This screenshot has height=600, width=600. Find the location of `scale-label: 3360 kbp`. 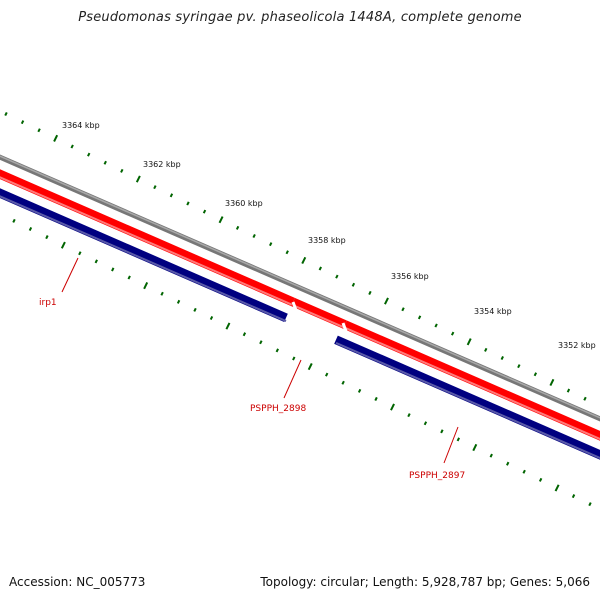

scale-label: 3360 kbp is located at coordinates (244, 203).